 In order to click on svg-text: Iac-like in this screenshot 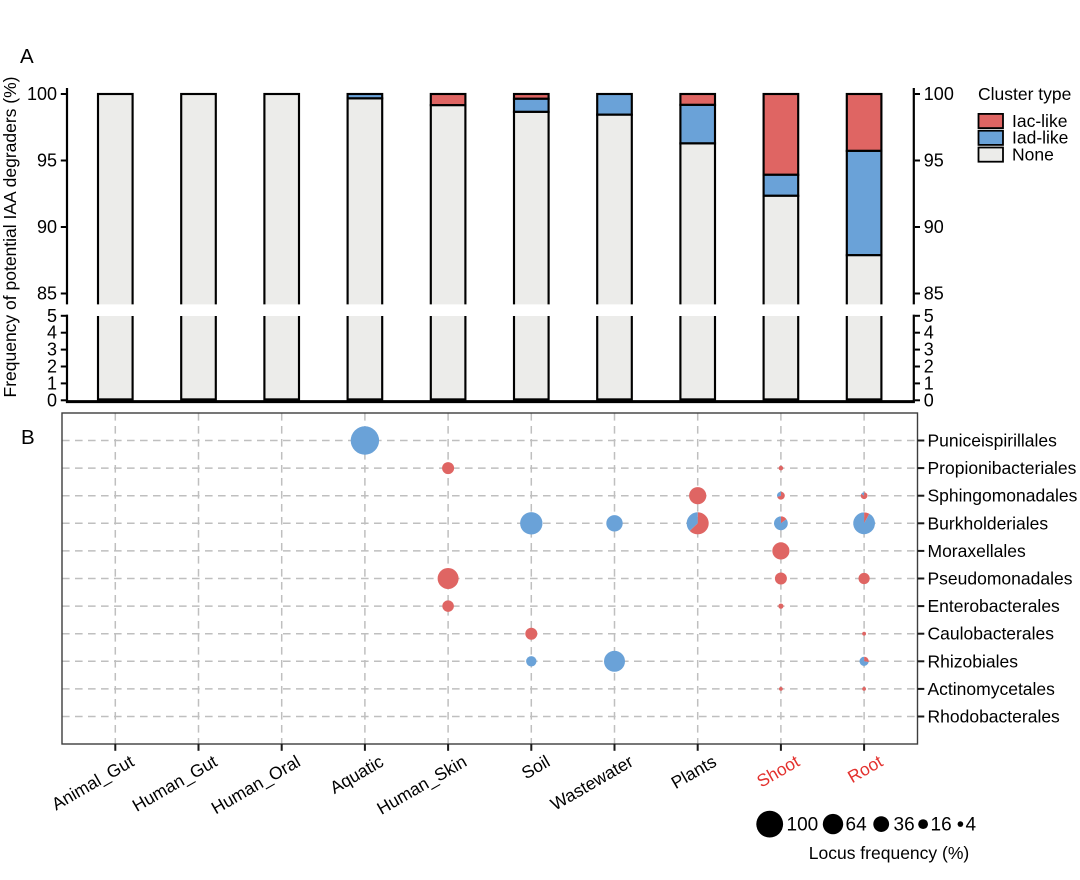, I will do `click(1039, 121)`.